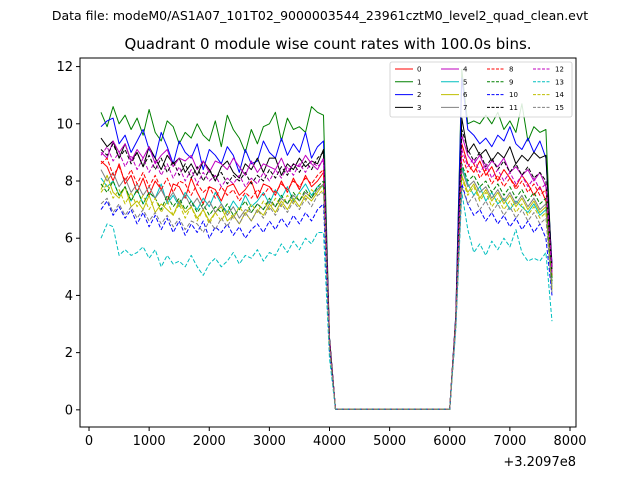  Describe the element at coordinates (69, 182) in the screenshot. I see `y-tick-label: 8` at that location.